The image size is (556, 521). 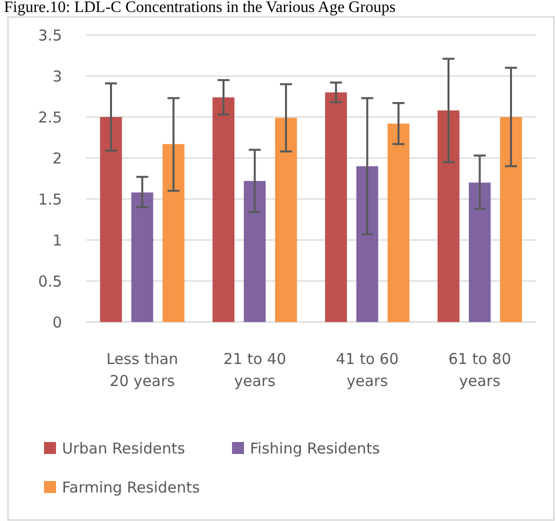 What do you see at coordinates (367, 370) in the screenshot?
I see `x-tick-label: 41 to 60 years` at bounding box center [367, 370].